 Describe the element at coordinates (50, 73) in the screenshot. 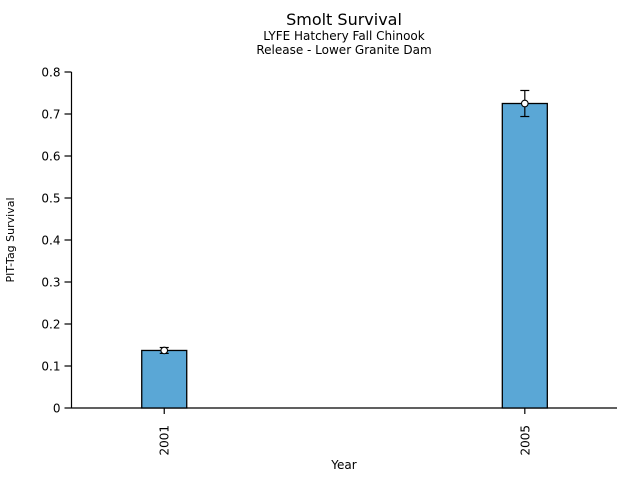

I see `y-tick-label: 0.8` at that location.